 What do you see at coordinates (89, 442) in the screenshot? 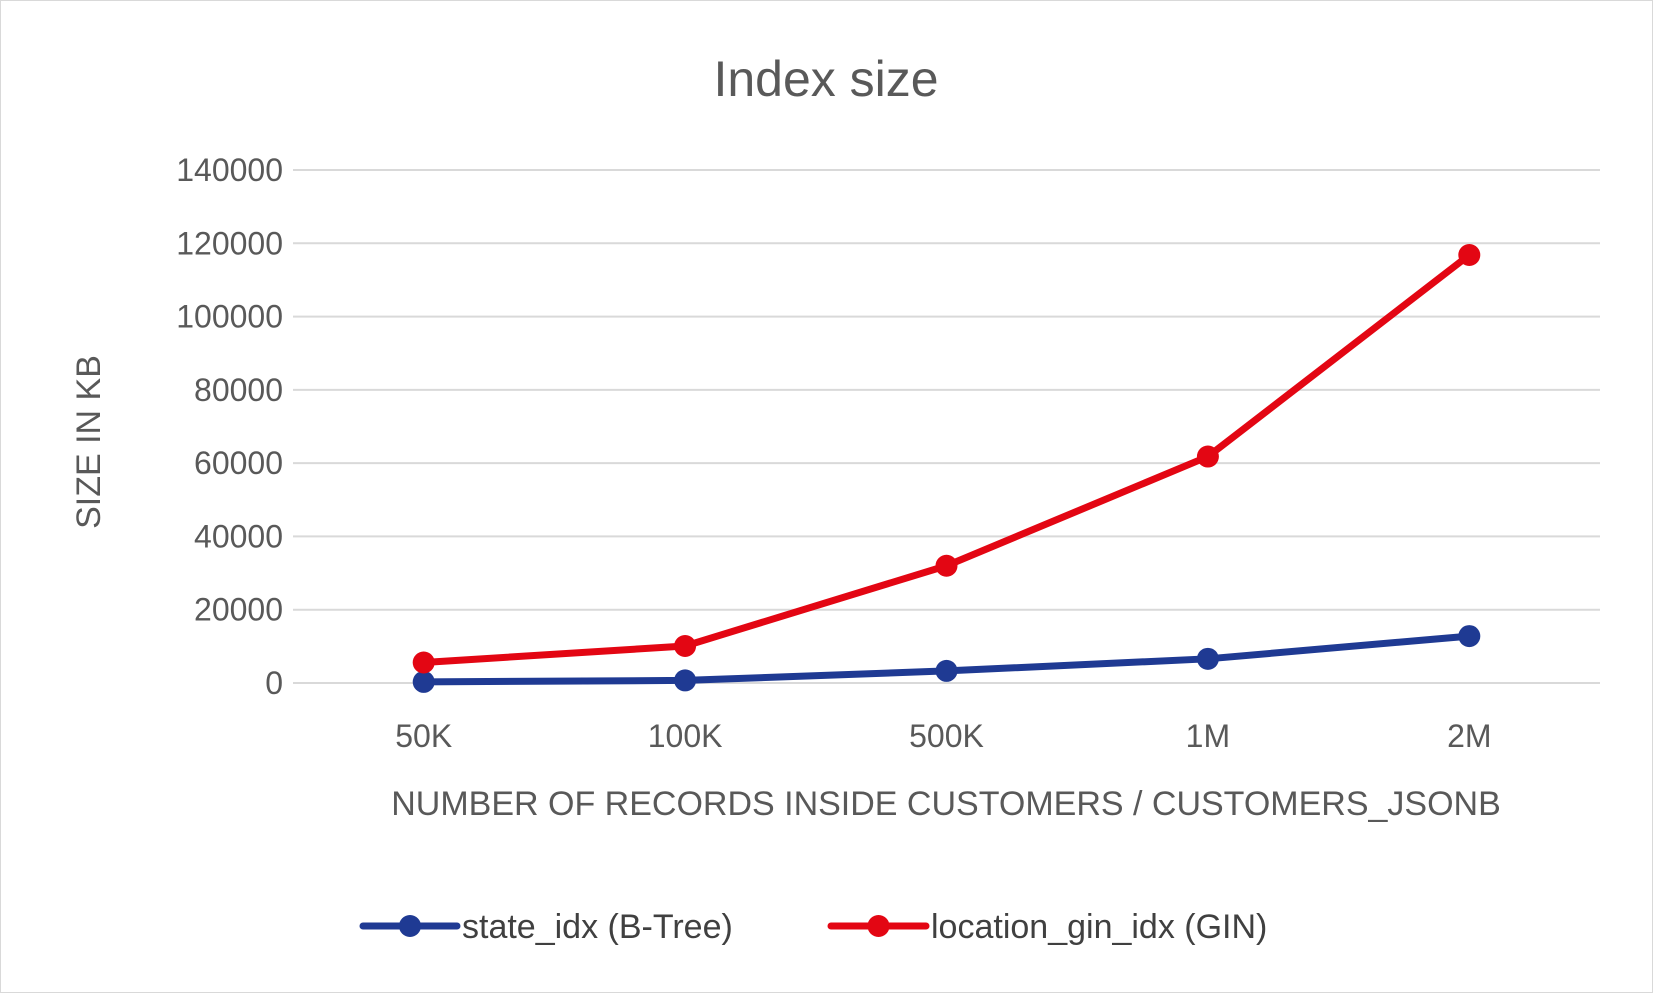
I see `y-axis-title: SIZE IN KB` at bounding box center [89, 442].